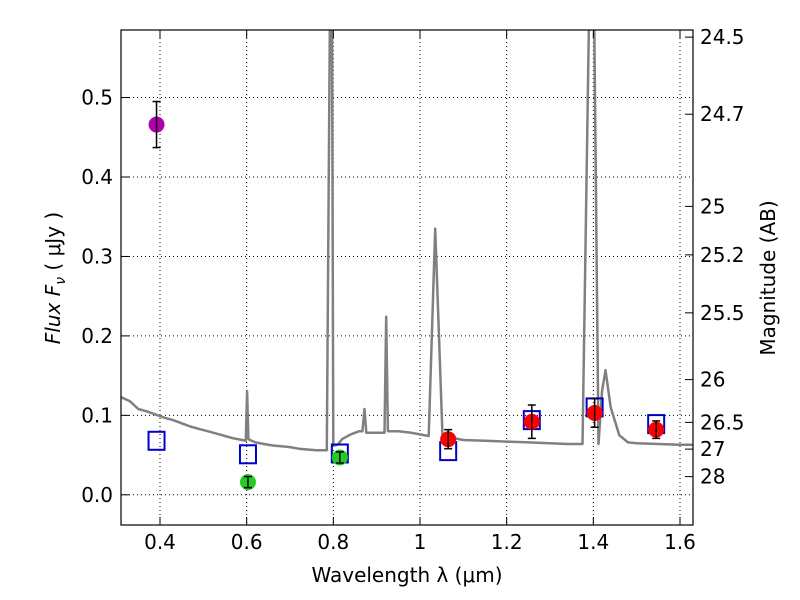 This screenshot has width=800, height=600. I want to click on right-tick-label: 24.5, so click(722, 37).